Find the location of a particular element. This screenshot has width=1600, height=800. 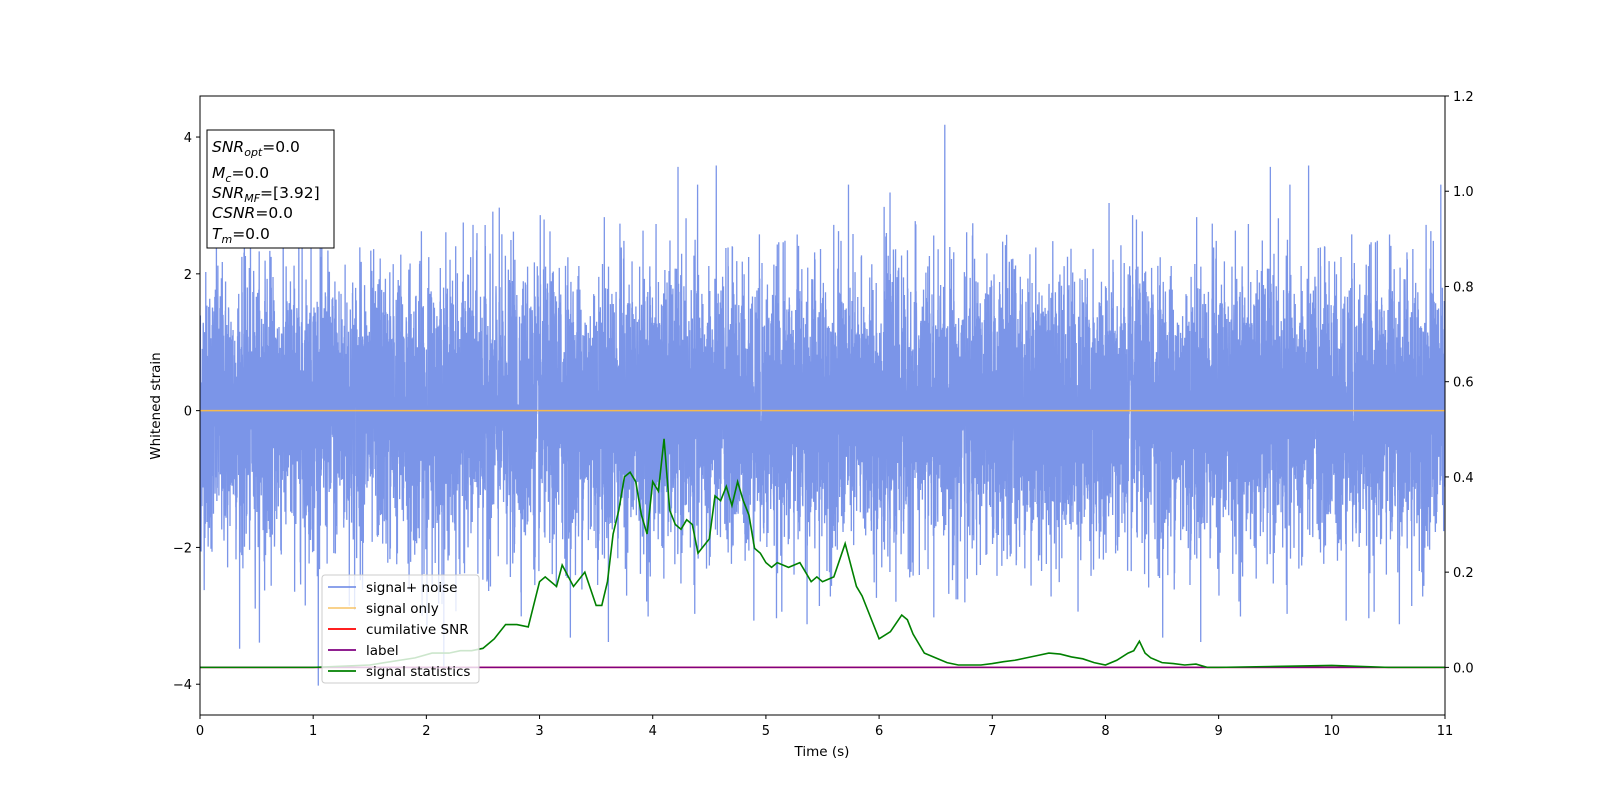

annotation-subscript: MF is located at coordinates (252, 198).